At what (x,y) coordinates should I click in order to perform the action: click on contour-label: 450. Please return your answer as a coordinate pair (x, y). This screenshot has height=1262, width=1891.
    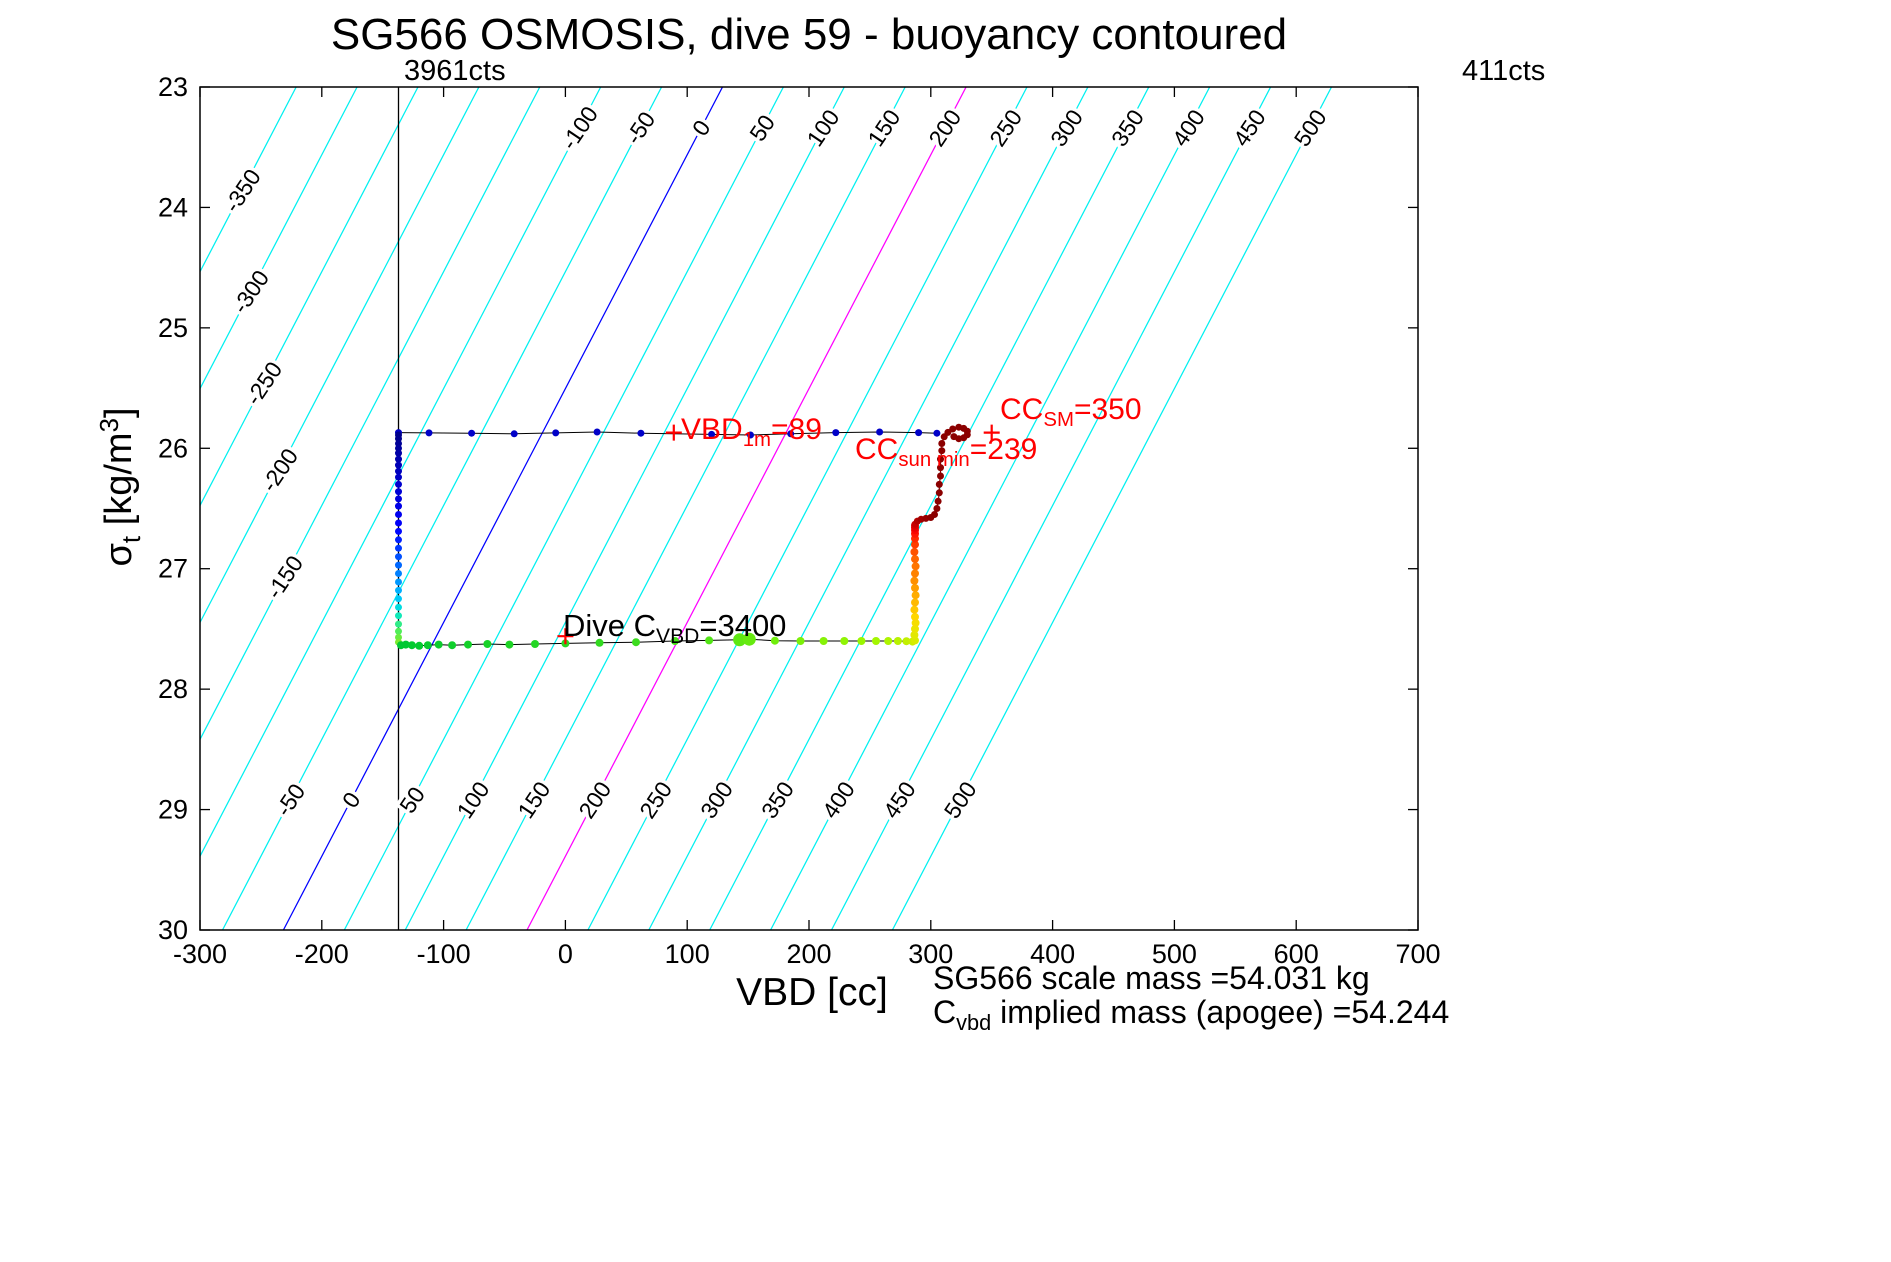
    Looking at the image, I should click on (899, 800).